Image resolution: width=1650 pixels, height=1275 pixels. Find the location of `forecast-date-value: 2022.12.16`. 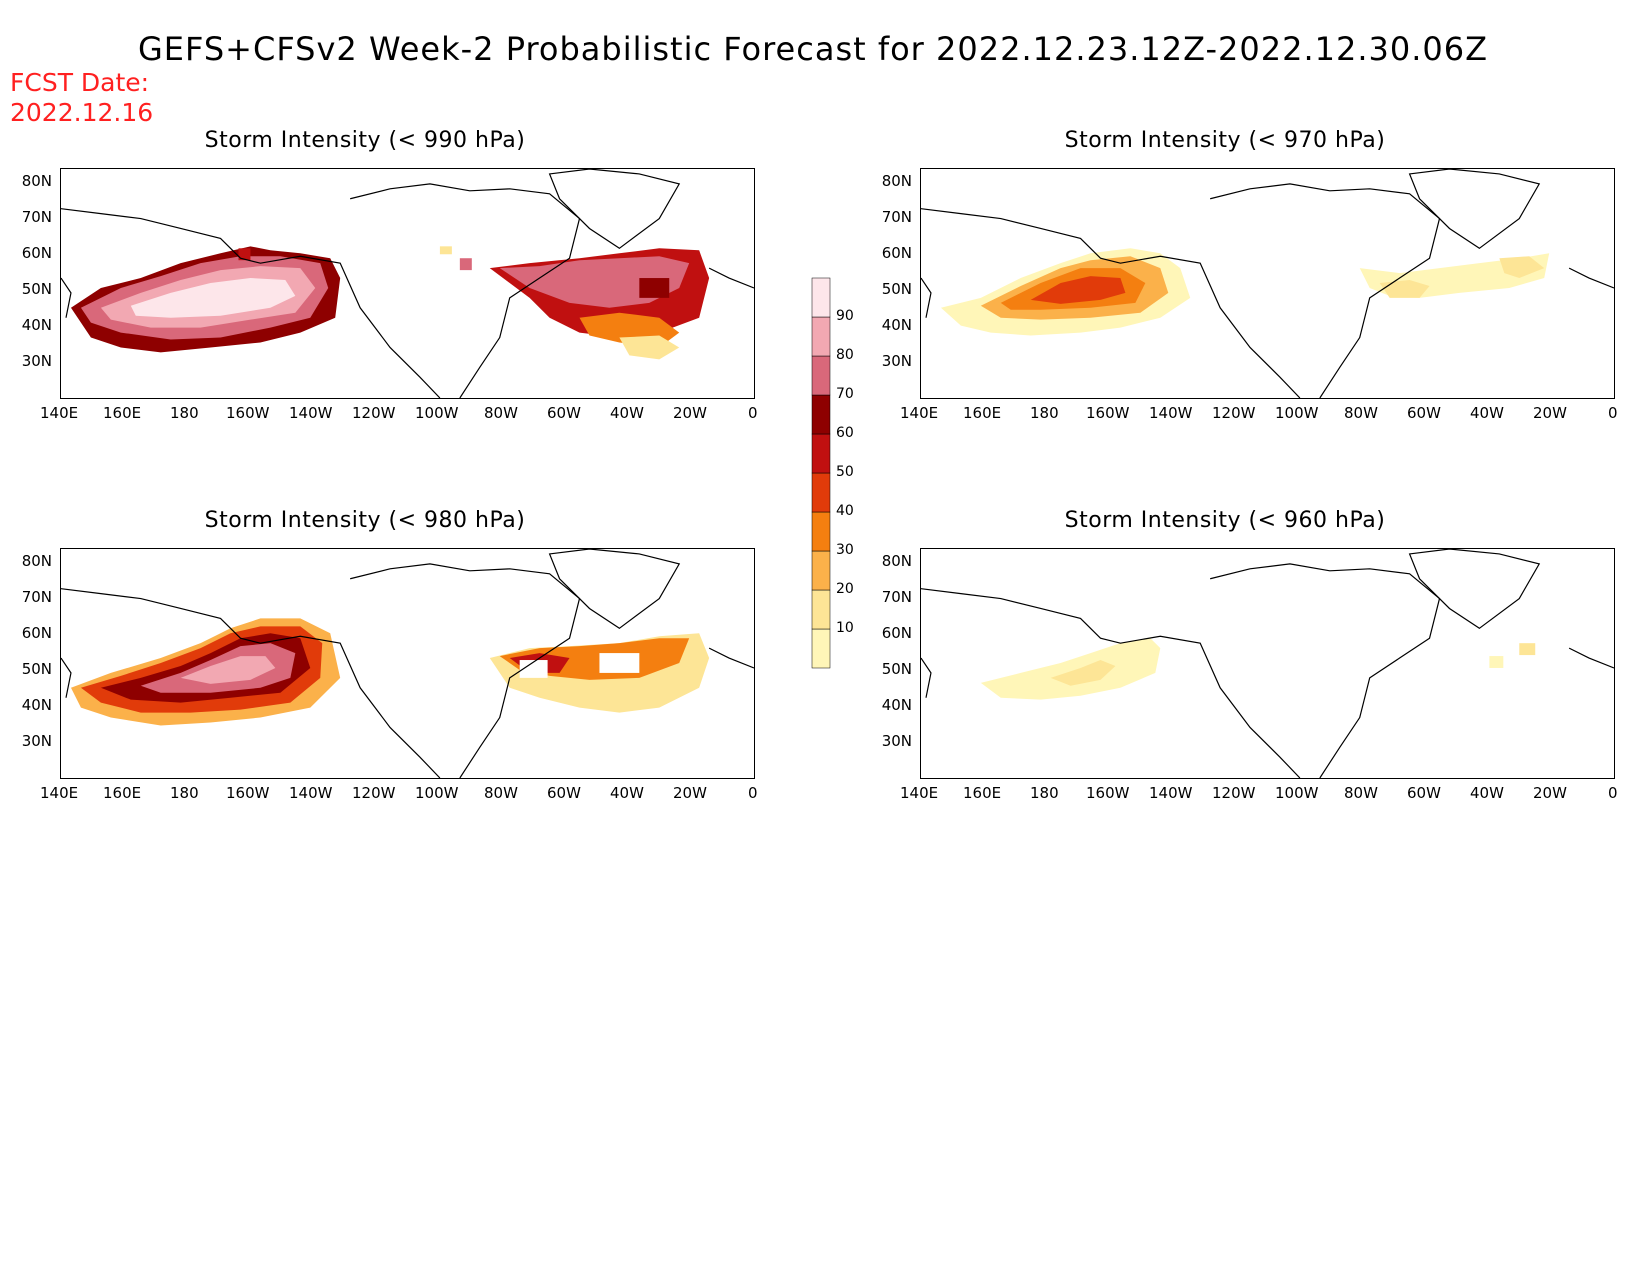

forecast-date-value: 2022.12.16 is located at coordinates (82, 112).